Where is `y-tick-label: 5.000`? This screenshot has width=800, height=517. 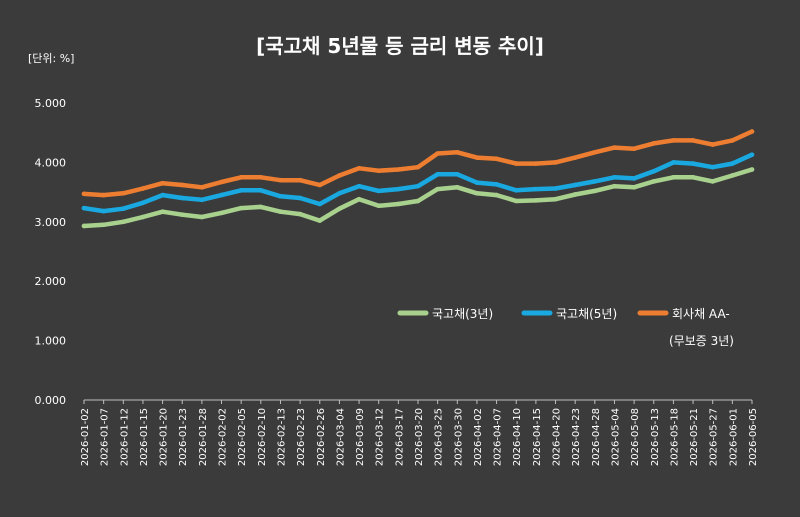 y-tick-label: 5.000 is located at coordinates (51, 103).